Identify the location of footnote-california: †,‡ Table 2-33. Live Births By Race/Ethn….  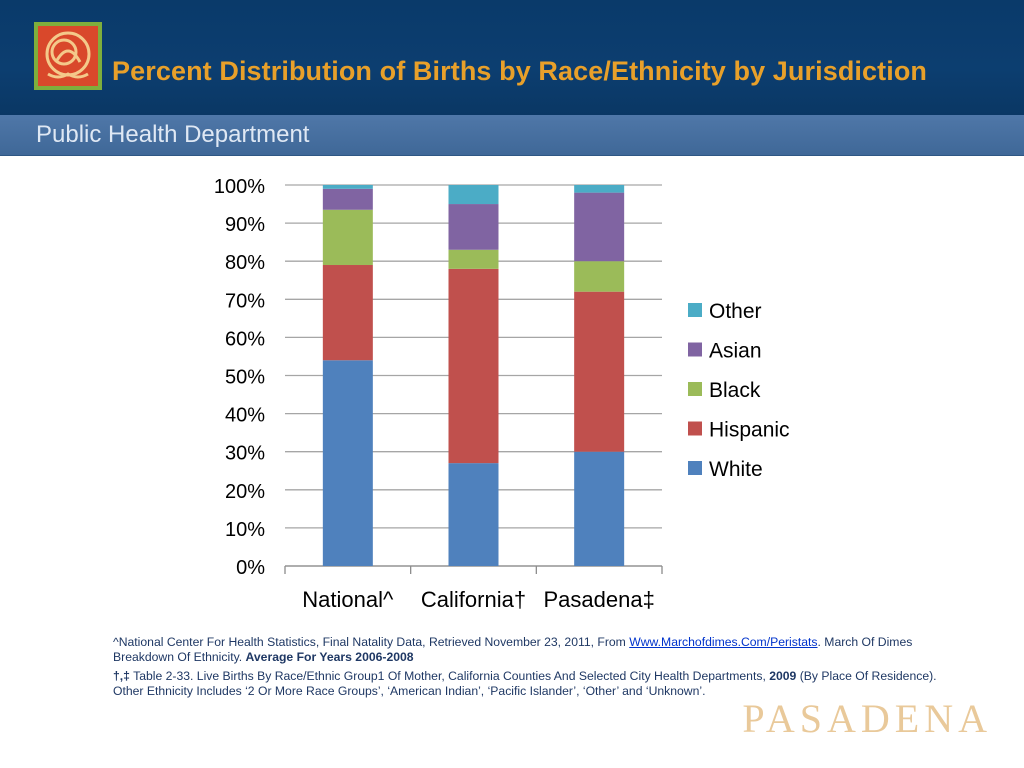
(538, 684).